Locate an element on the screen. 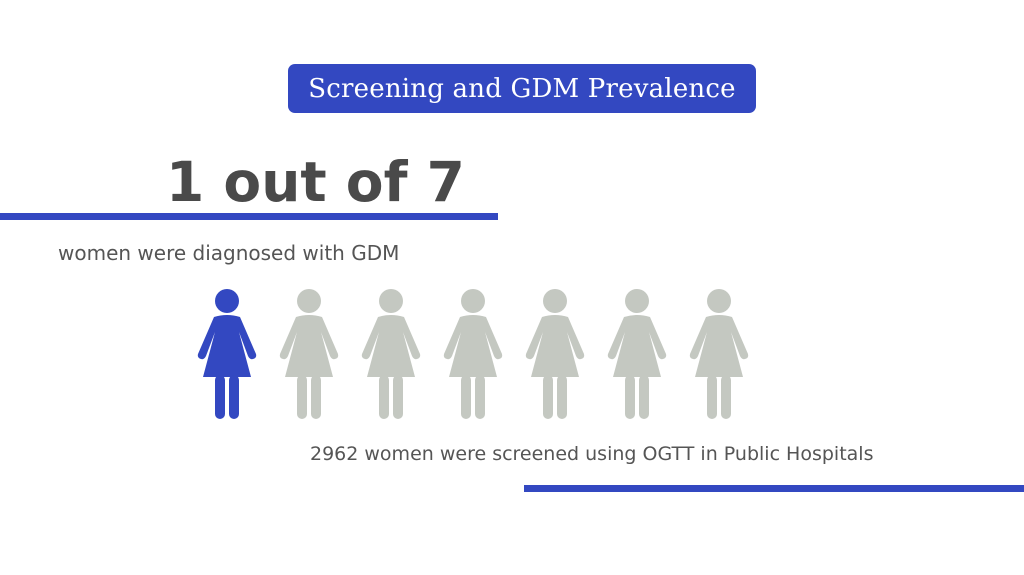 The image size is (1024, 575). top-divider is located at coordinates (249, 216).